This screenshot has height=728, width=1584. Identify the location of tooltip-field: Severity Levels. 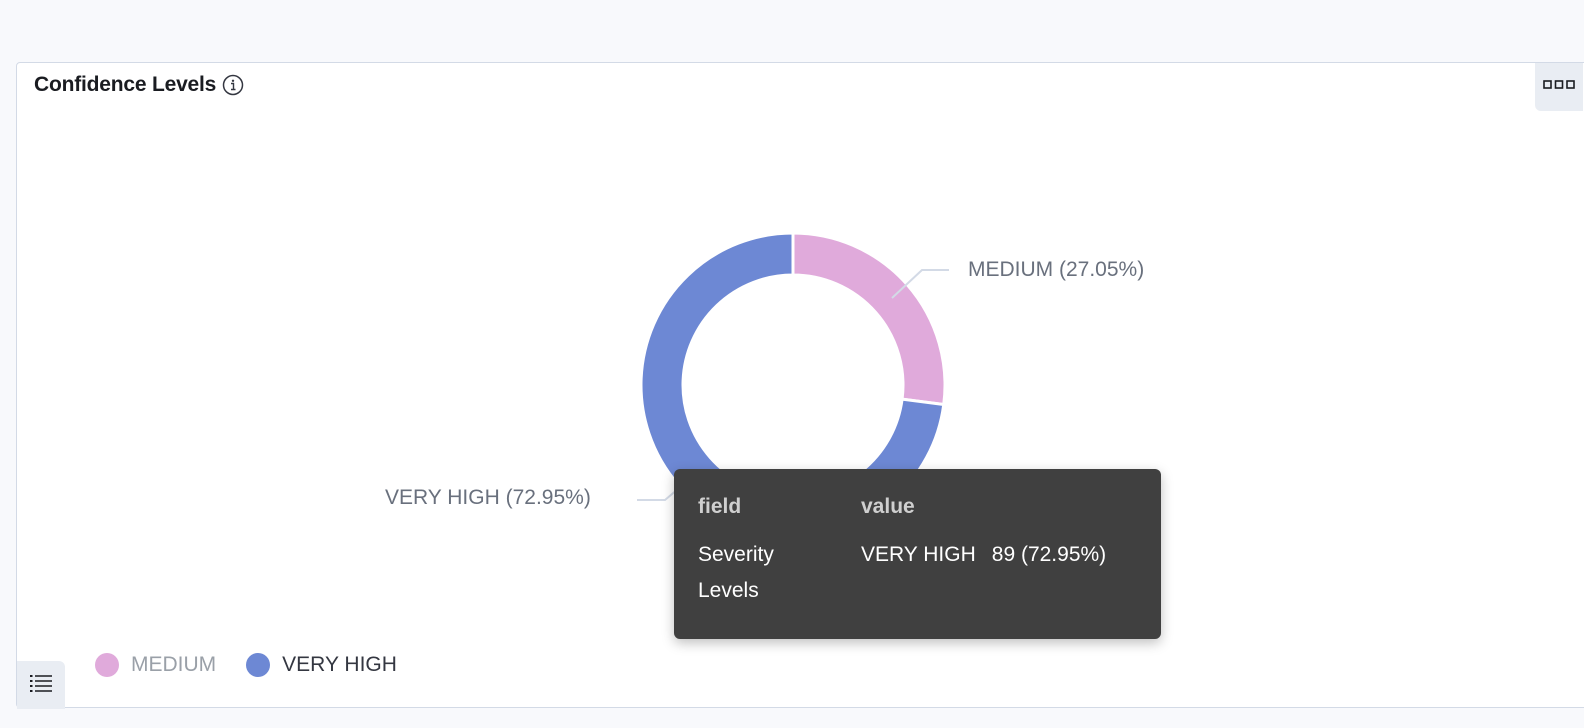
(736, 572).